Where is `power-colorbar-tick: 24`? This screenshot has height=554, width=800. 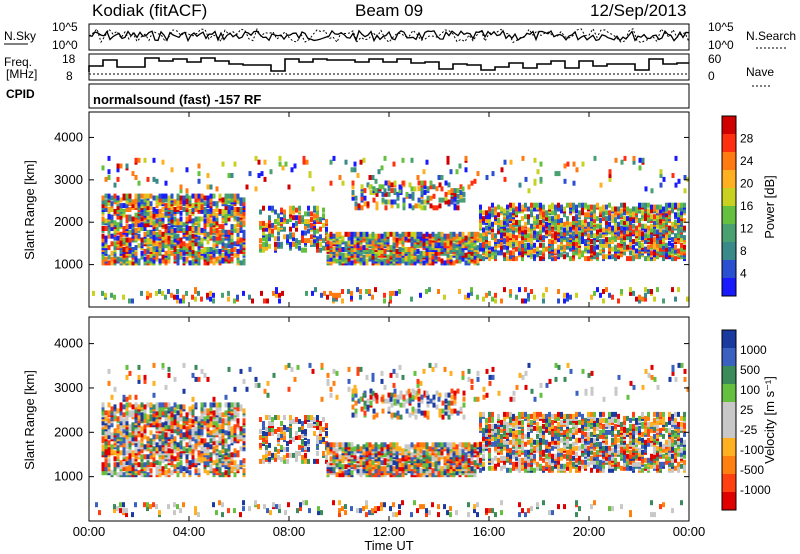 power-colorbar-tick: 24 is located at coordinates (747, 161).